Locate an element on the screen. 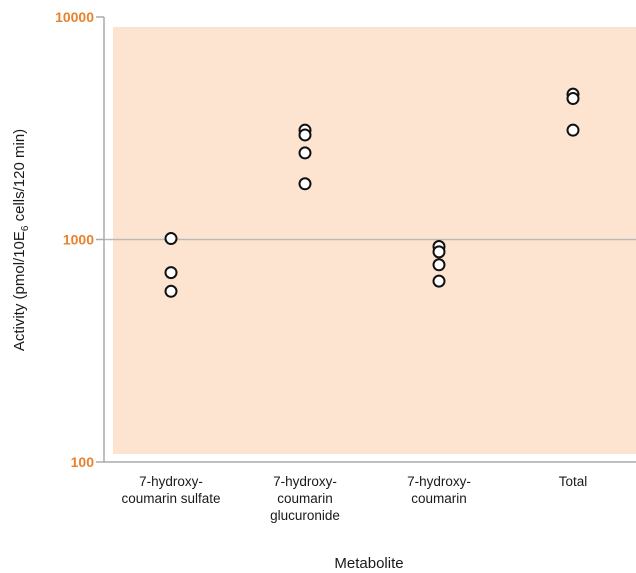 Image resolution: width=636 pixels, height=573 pixels. x-tick-label: 7-hydroxy-coumarin is located at coordinates (439, 490).